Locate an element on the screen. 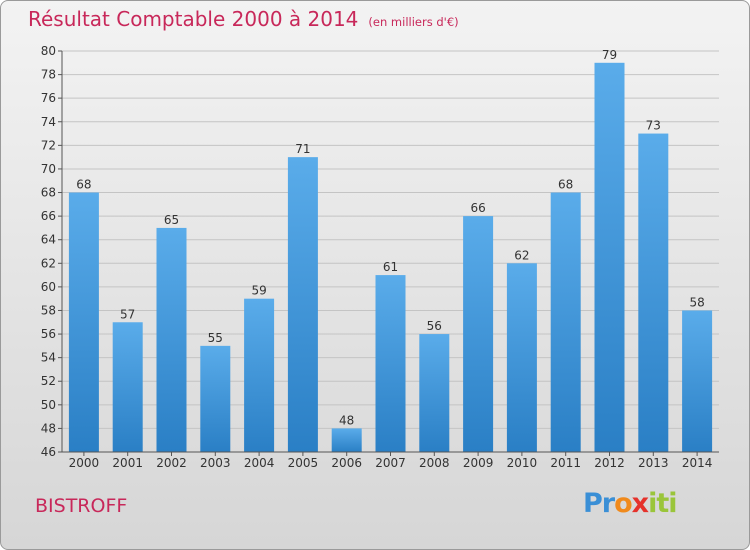 The image size is (750, 550). y-tick-label: 58 is located at coordinates (48, 310).